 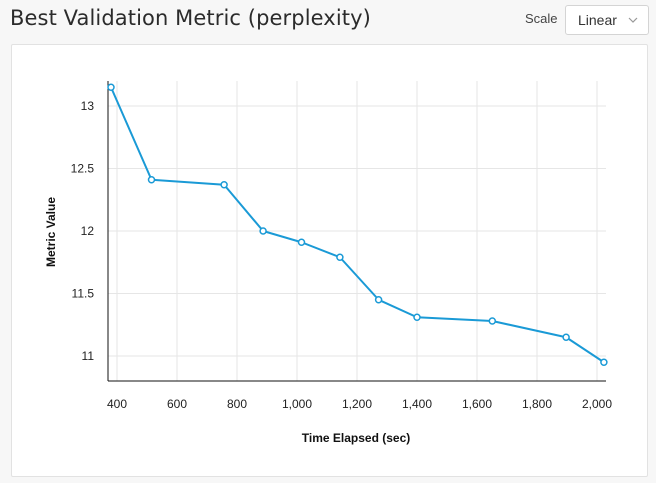 What do you see at coordinates (51, 232) in the screenshot?
I see `y-axis-title: Metric Value` at bounding box center [51, 232].